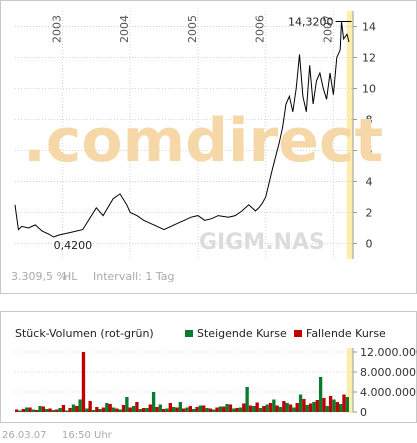 The image size is (417, 443). Describe the element at coordinates (24, 435) in the screenshot. I see `footer-date: 26.03.07` at that location.